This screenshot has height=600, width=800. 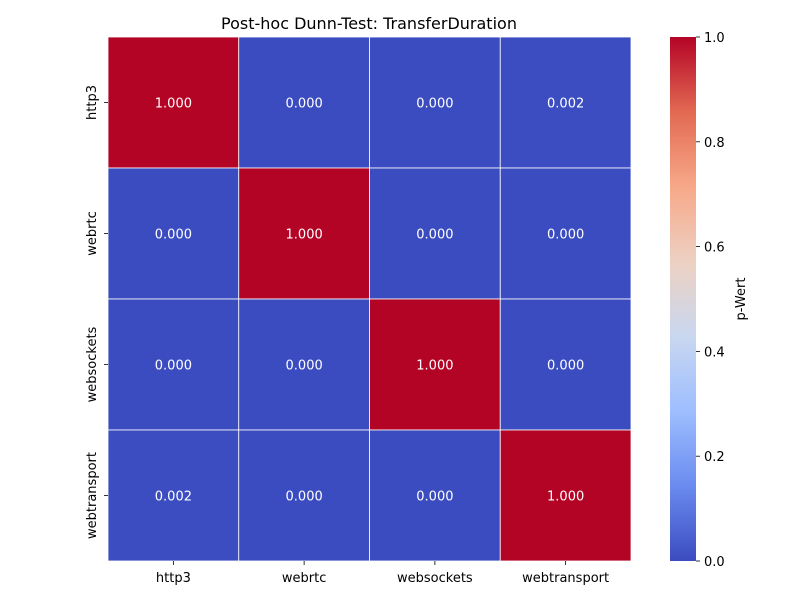 I want to click on colorbar-label: p-Wert, so click(x=741, y=299).